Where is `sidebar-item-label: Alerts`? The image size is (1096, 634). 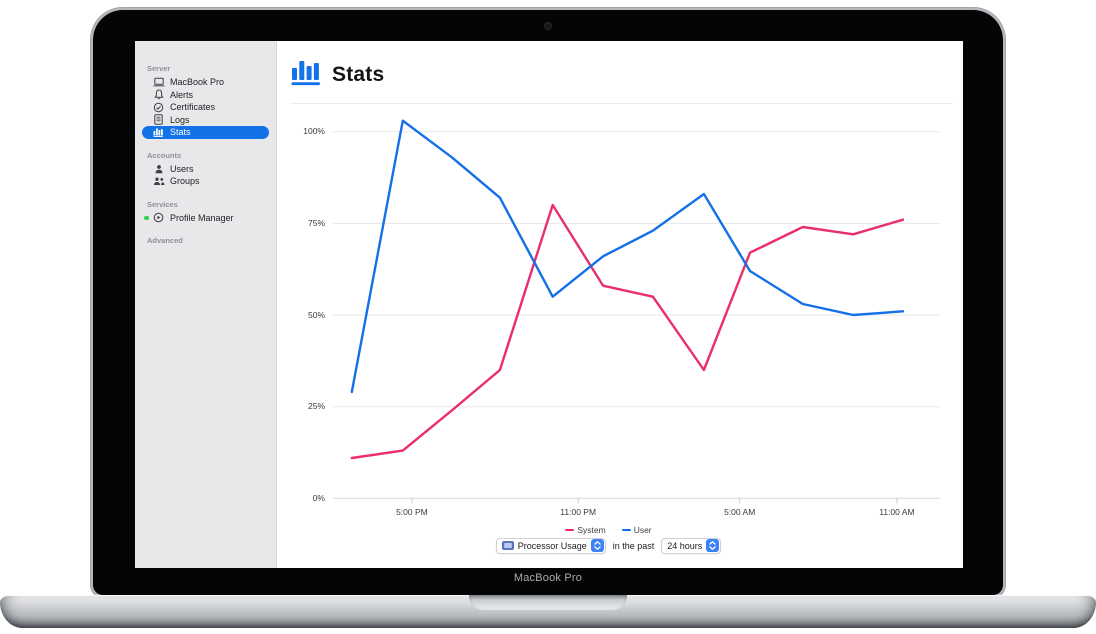
sidebar-item-label: Alerts is located at coordinates (182, 94).